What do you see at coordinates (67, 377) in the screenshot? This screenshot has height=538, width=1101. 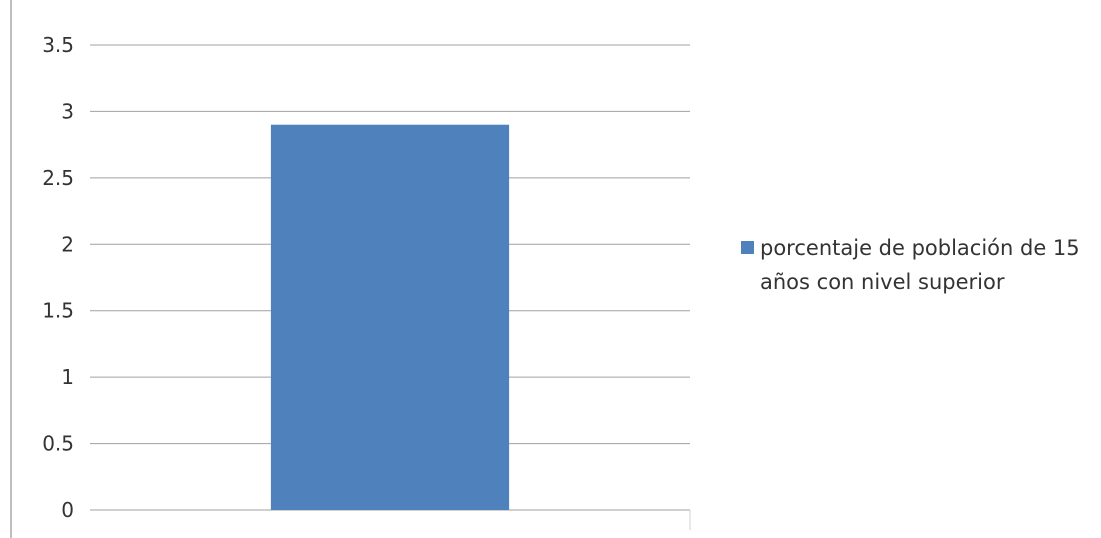 I see `y-tick-label-2: 1` at bounding box center [67, 377].